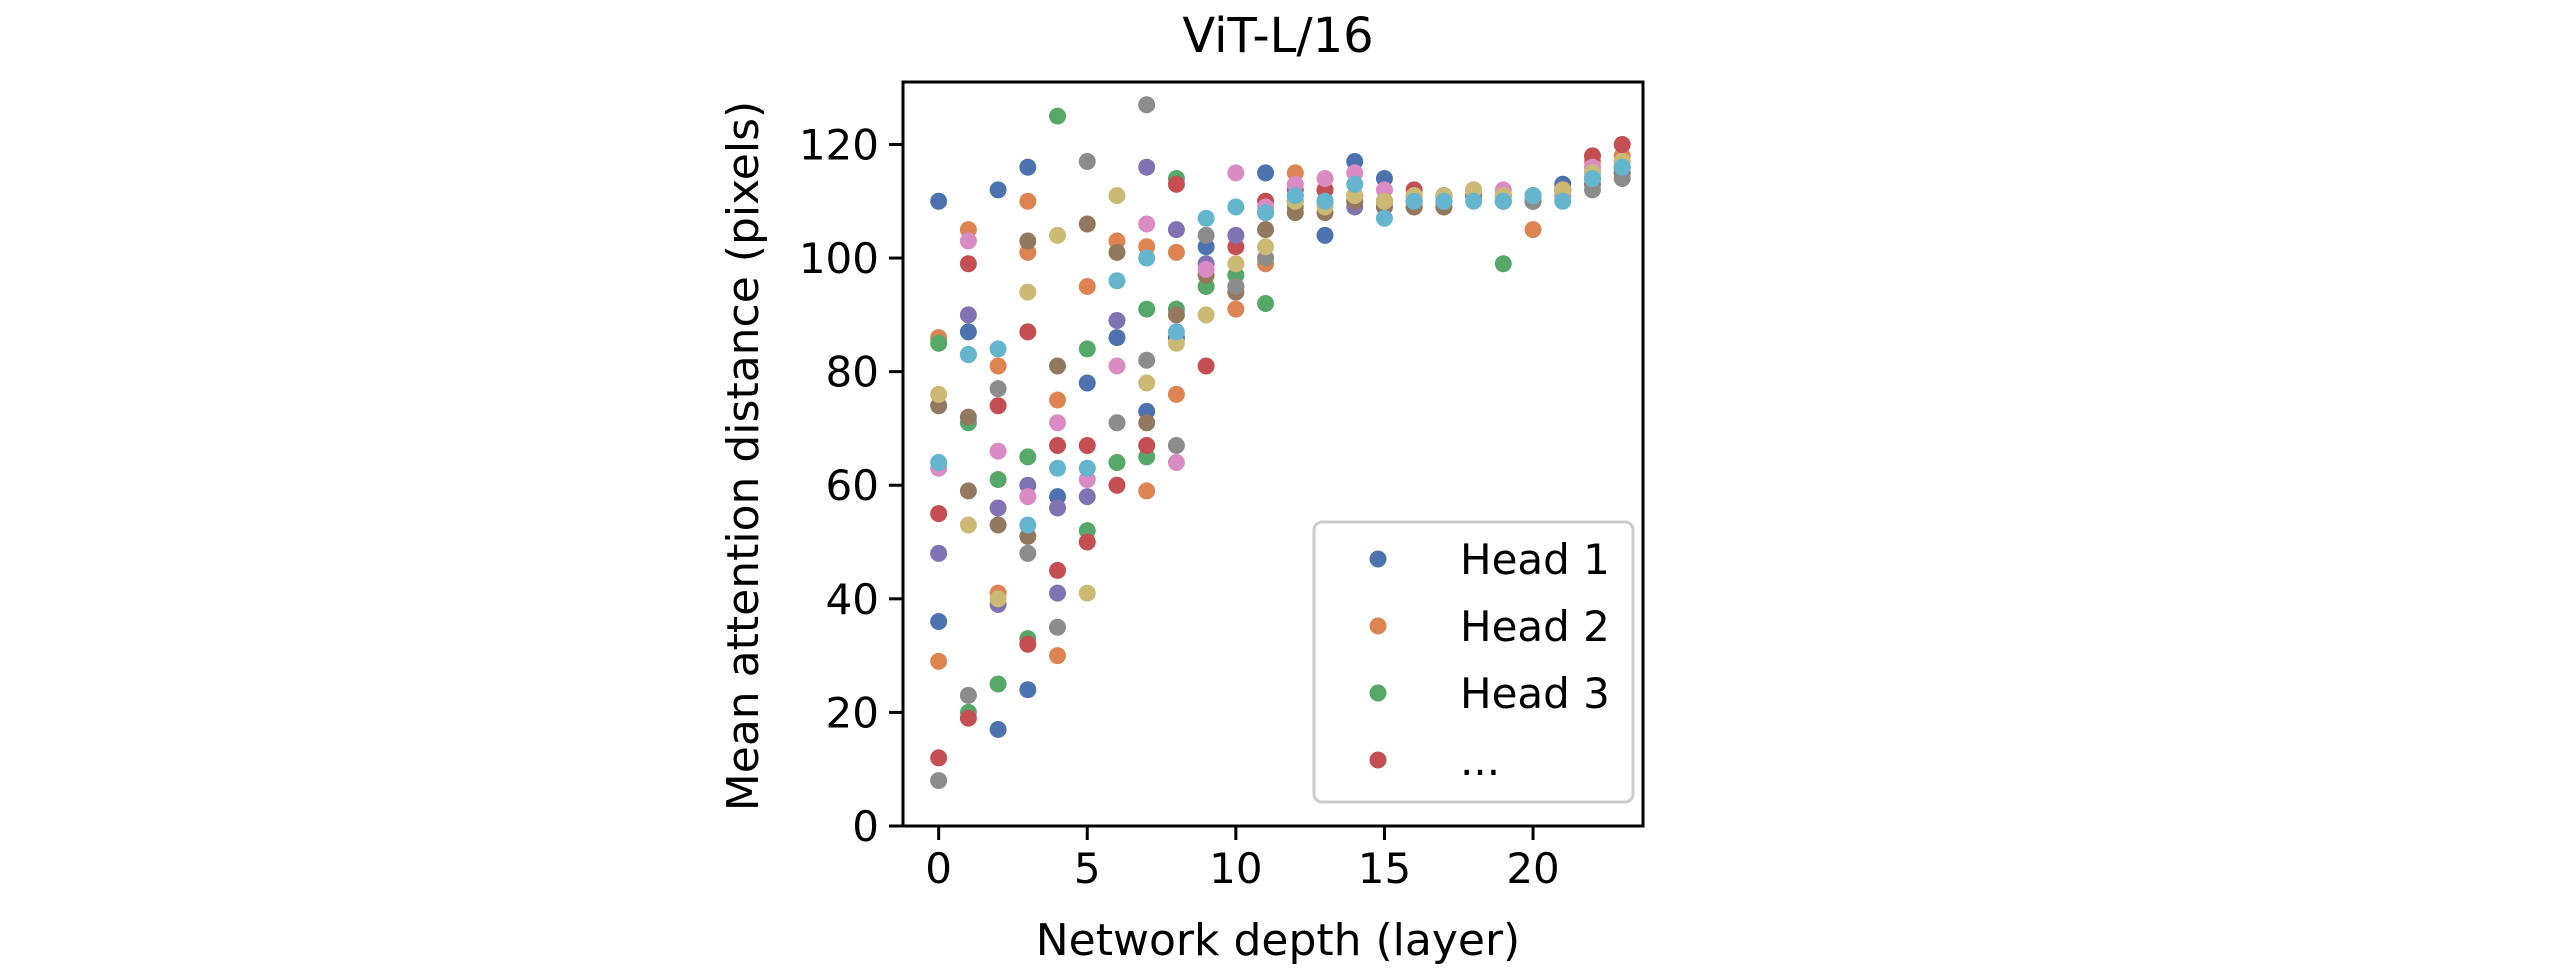  What do you see at coordinates (852, 372) in the screenshot?
I see `y-tick-label: 80` at bounding box center [852, 372].